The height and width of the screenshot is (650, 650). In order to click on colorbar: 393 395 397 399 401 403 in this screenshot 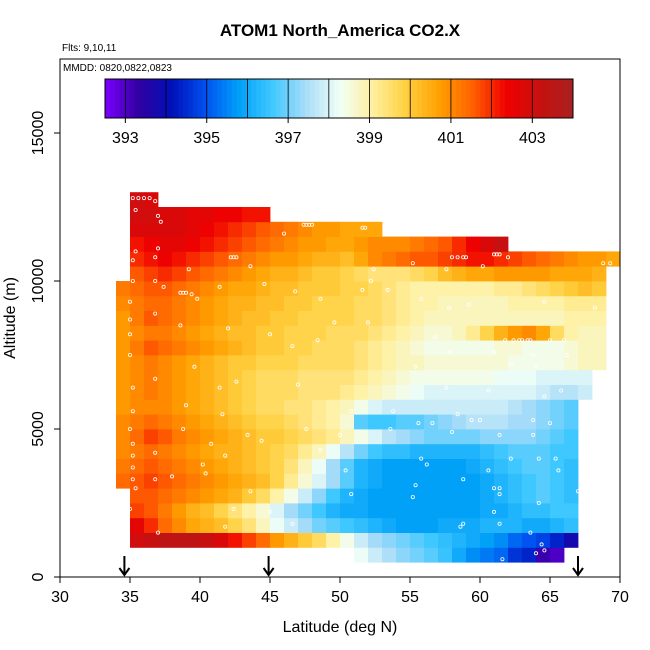, I will do `click(339, 112)`.